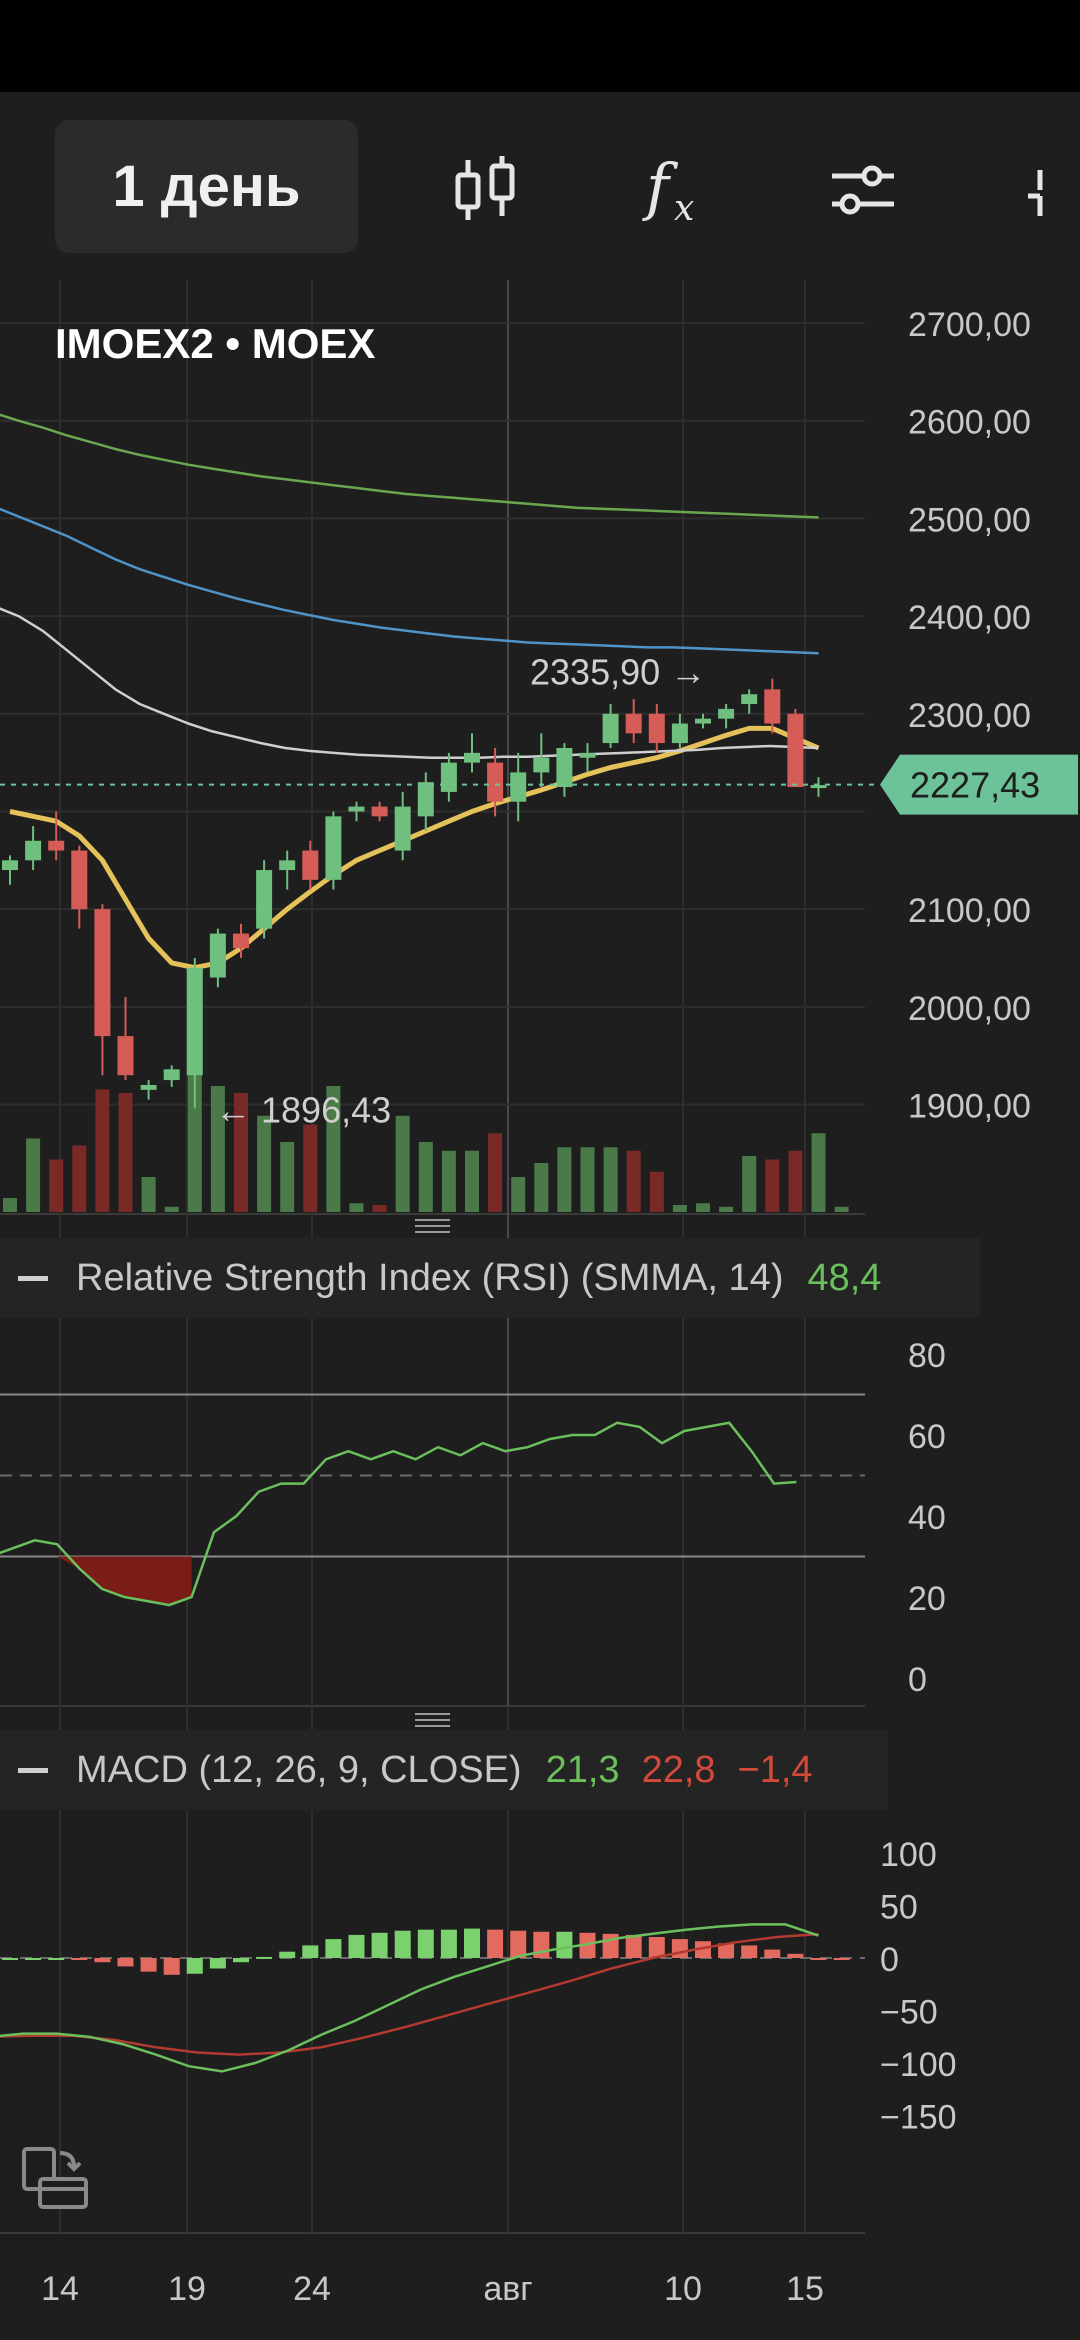 The width and height of the screenshot is (1080, 2340). I want to click on price-axis-label: 2700,00, so click(969, 325).